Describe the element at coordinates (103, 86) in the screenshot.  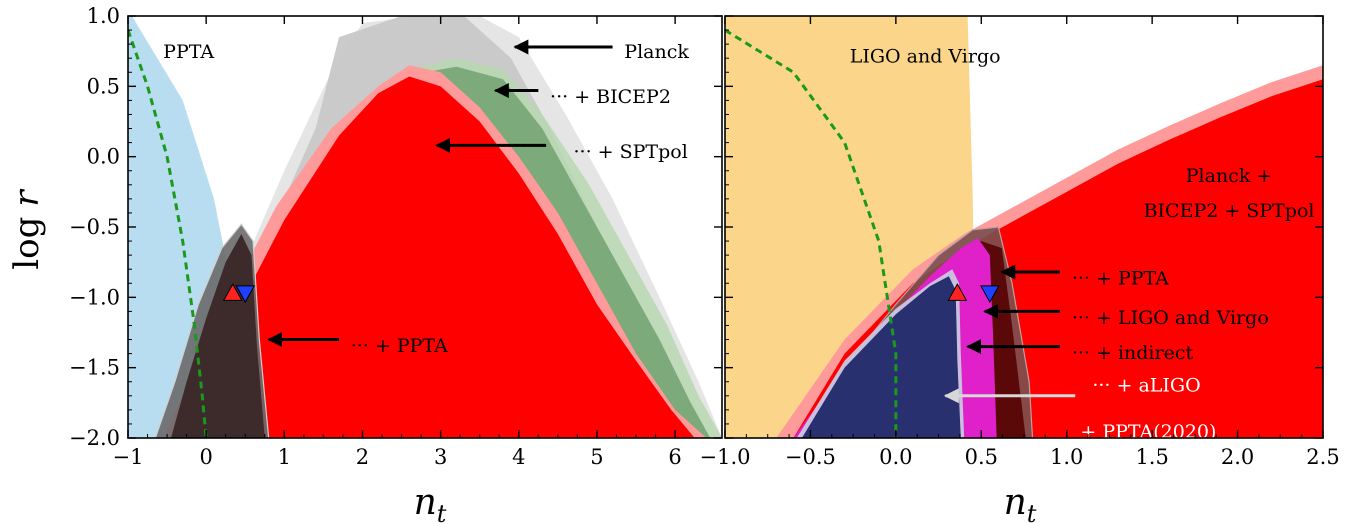
I see `ytick-label: 0.5` at that location.